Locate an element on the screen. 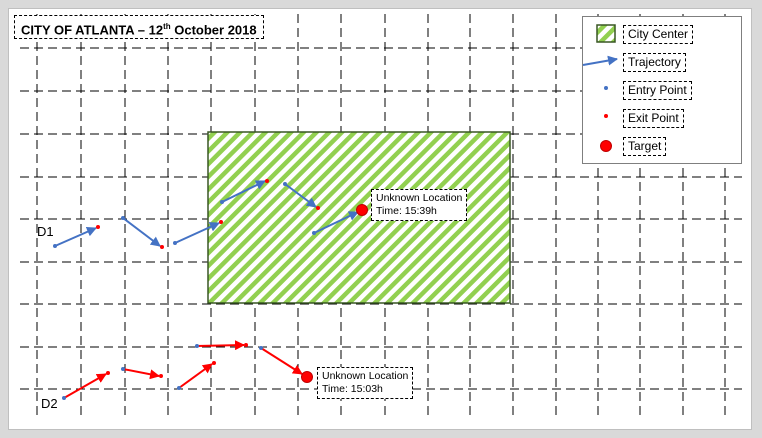  target-dot-icon is located at coordinates (606, 146).